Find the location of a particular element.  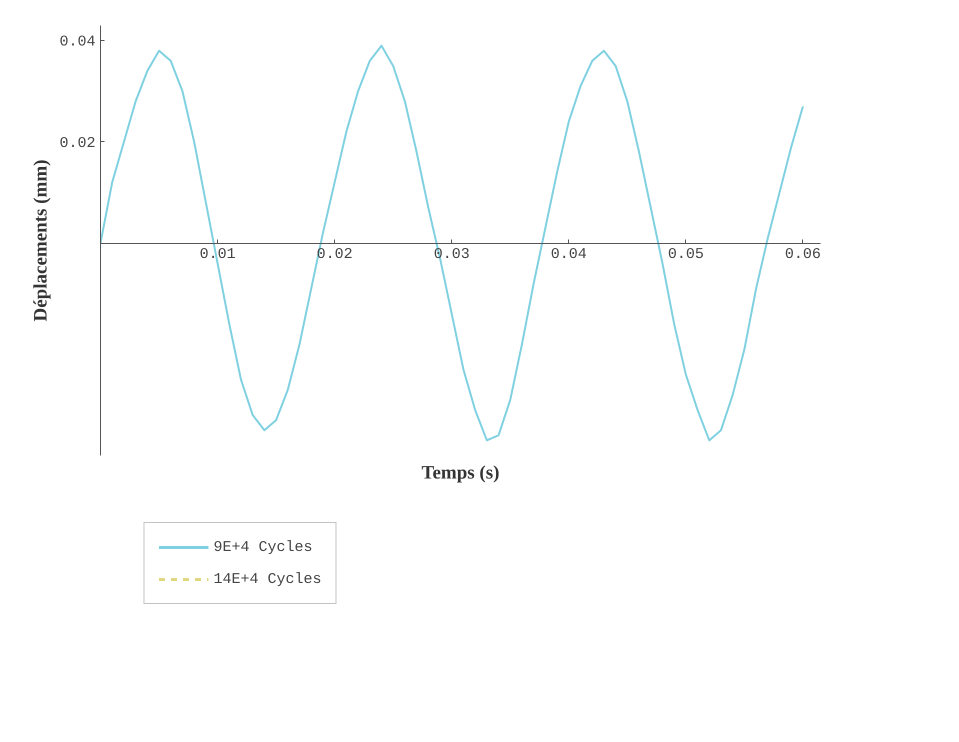

x-tick-label: 0.05 is located at coordinates (686, 255).